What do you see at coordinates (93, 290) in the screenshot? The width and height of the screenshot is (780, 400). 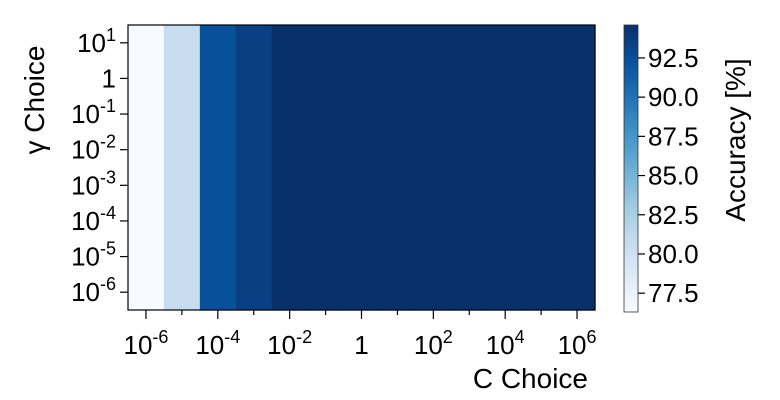 I see `y-tick-label: 10⁻⁶` at bounding box center [93, 290].